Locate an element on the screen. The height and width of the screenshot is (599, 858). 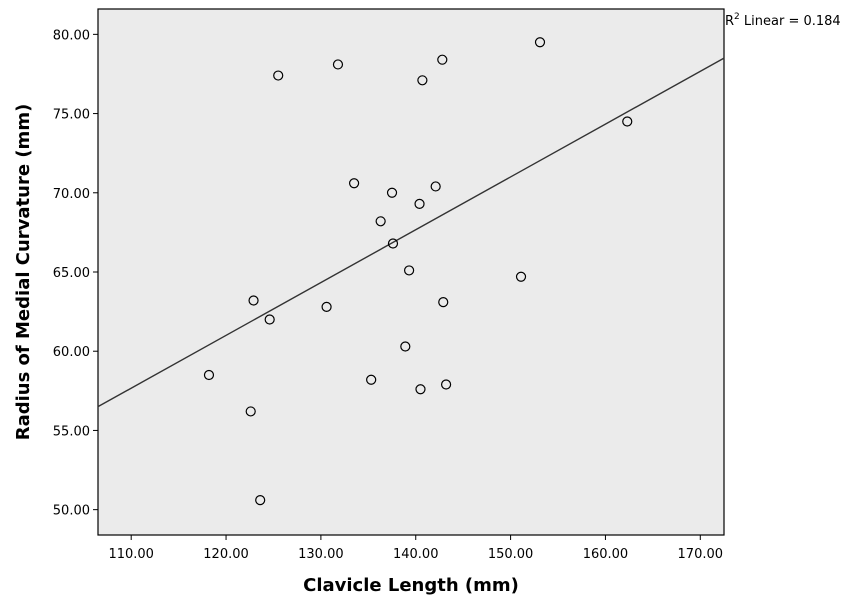
y-axis-title: Radius of Medial Curvature (mm) is located at coordinates (23, 272).